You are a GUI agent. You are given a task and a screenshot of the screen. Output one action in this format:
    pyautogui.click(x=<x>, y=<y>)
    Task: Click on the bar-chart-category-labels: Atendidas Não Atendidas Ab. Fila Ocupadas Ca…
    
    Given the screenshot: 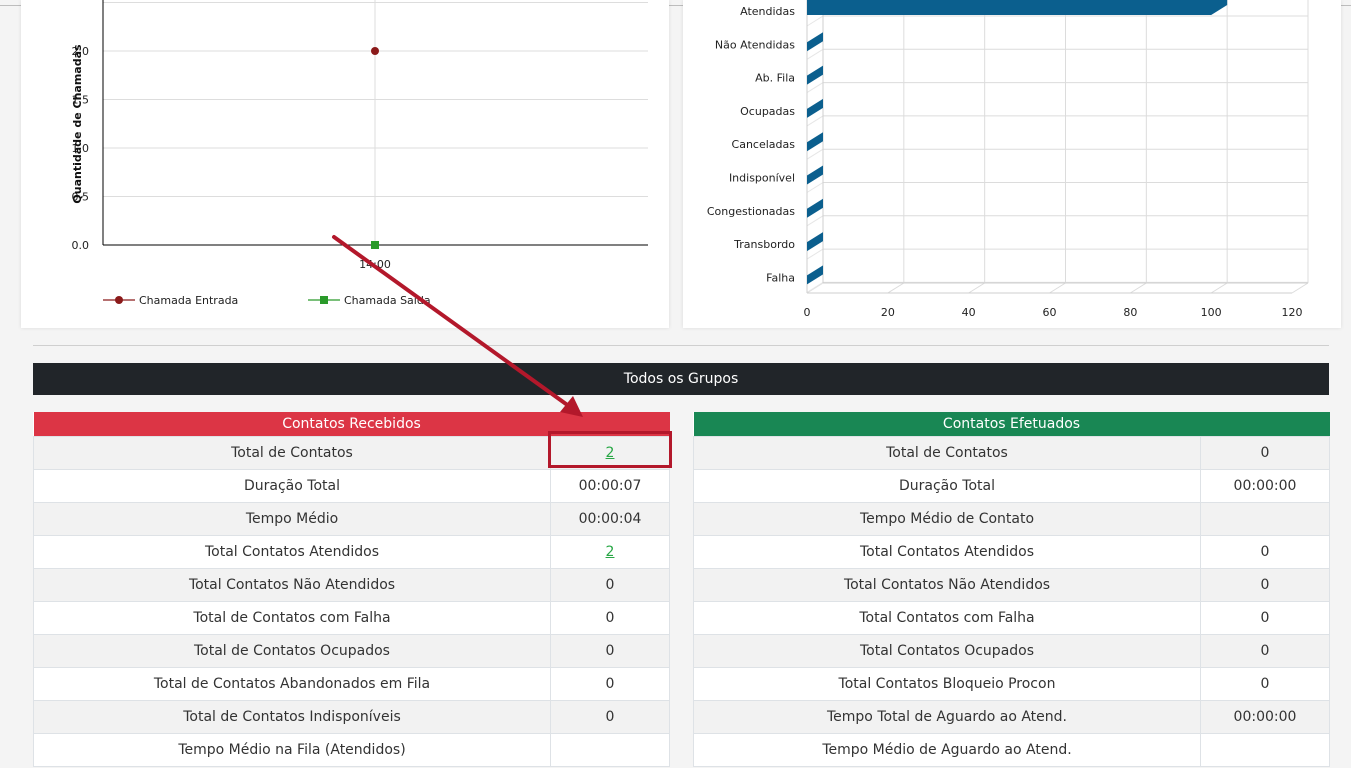 What is the action you would take?
    pyautogui.click(x=751, y=144)
    